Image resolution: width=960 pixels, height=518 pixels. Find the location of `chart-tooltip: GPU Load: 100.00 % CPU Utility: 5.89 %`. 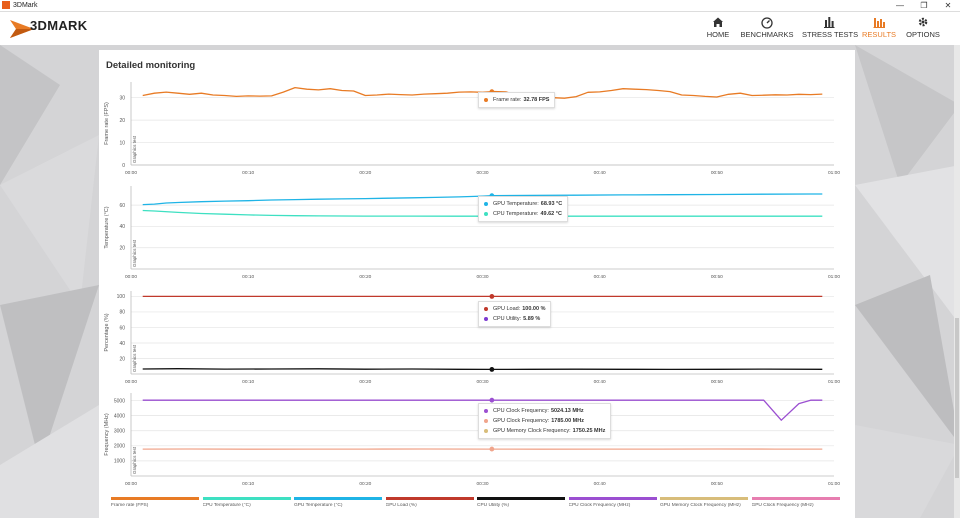

chart-tooltip: GPU Load: 100.00 % CPU Utility: 5.89 % is located at coordinates (515, 314).